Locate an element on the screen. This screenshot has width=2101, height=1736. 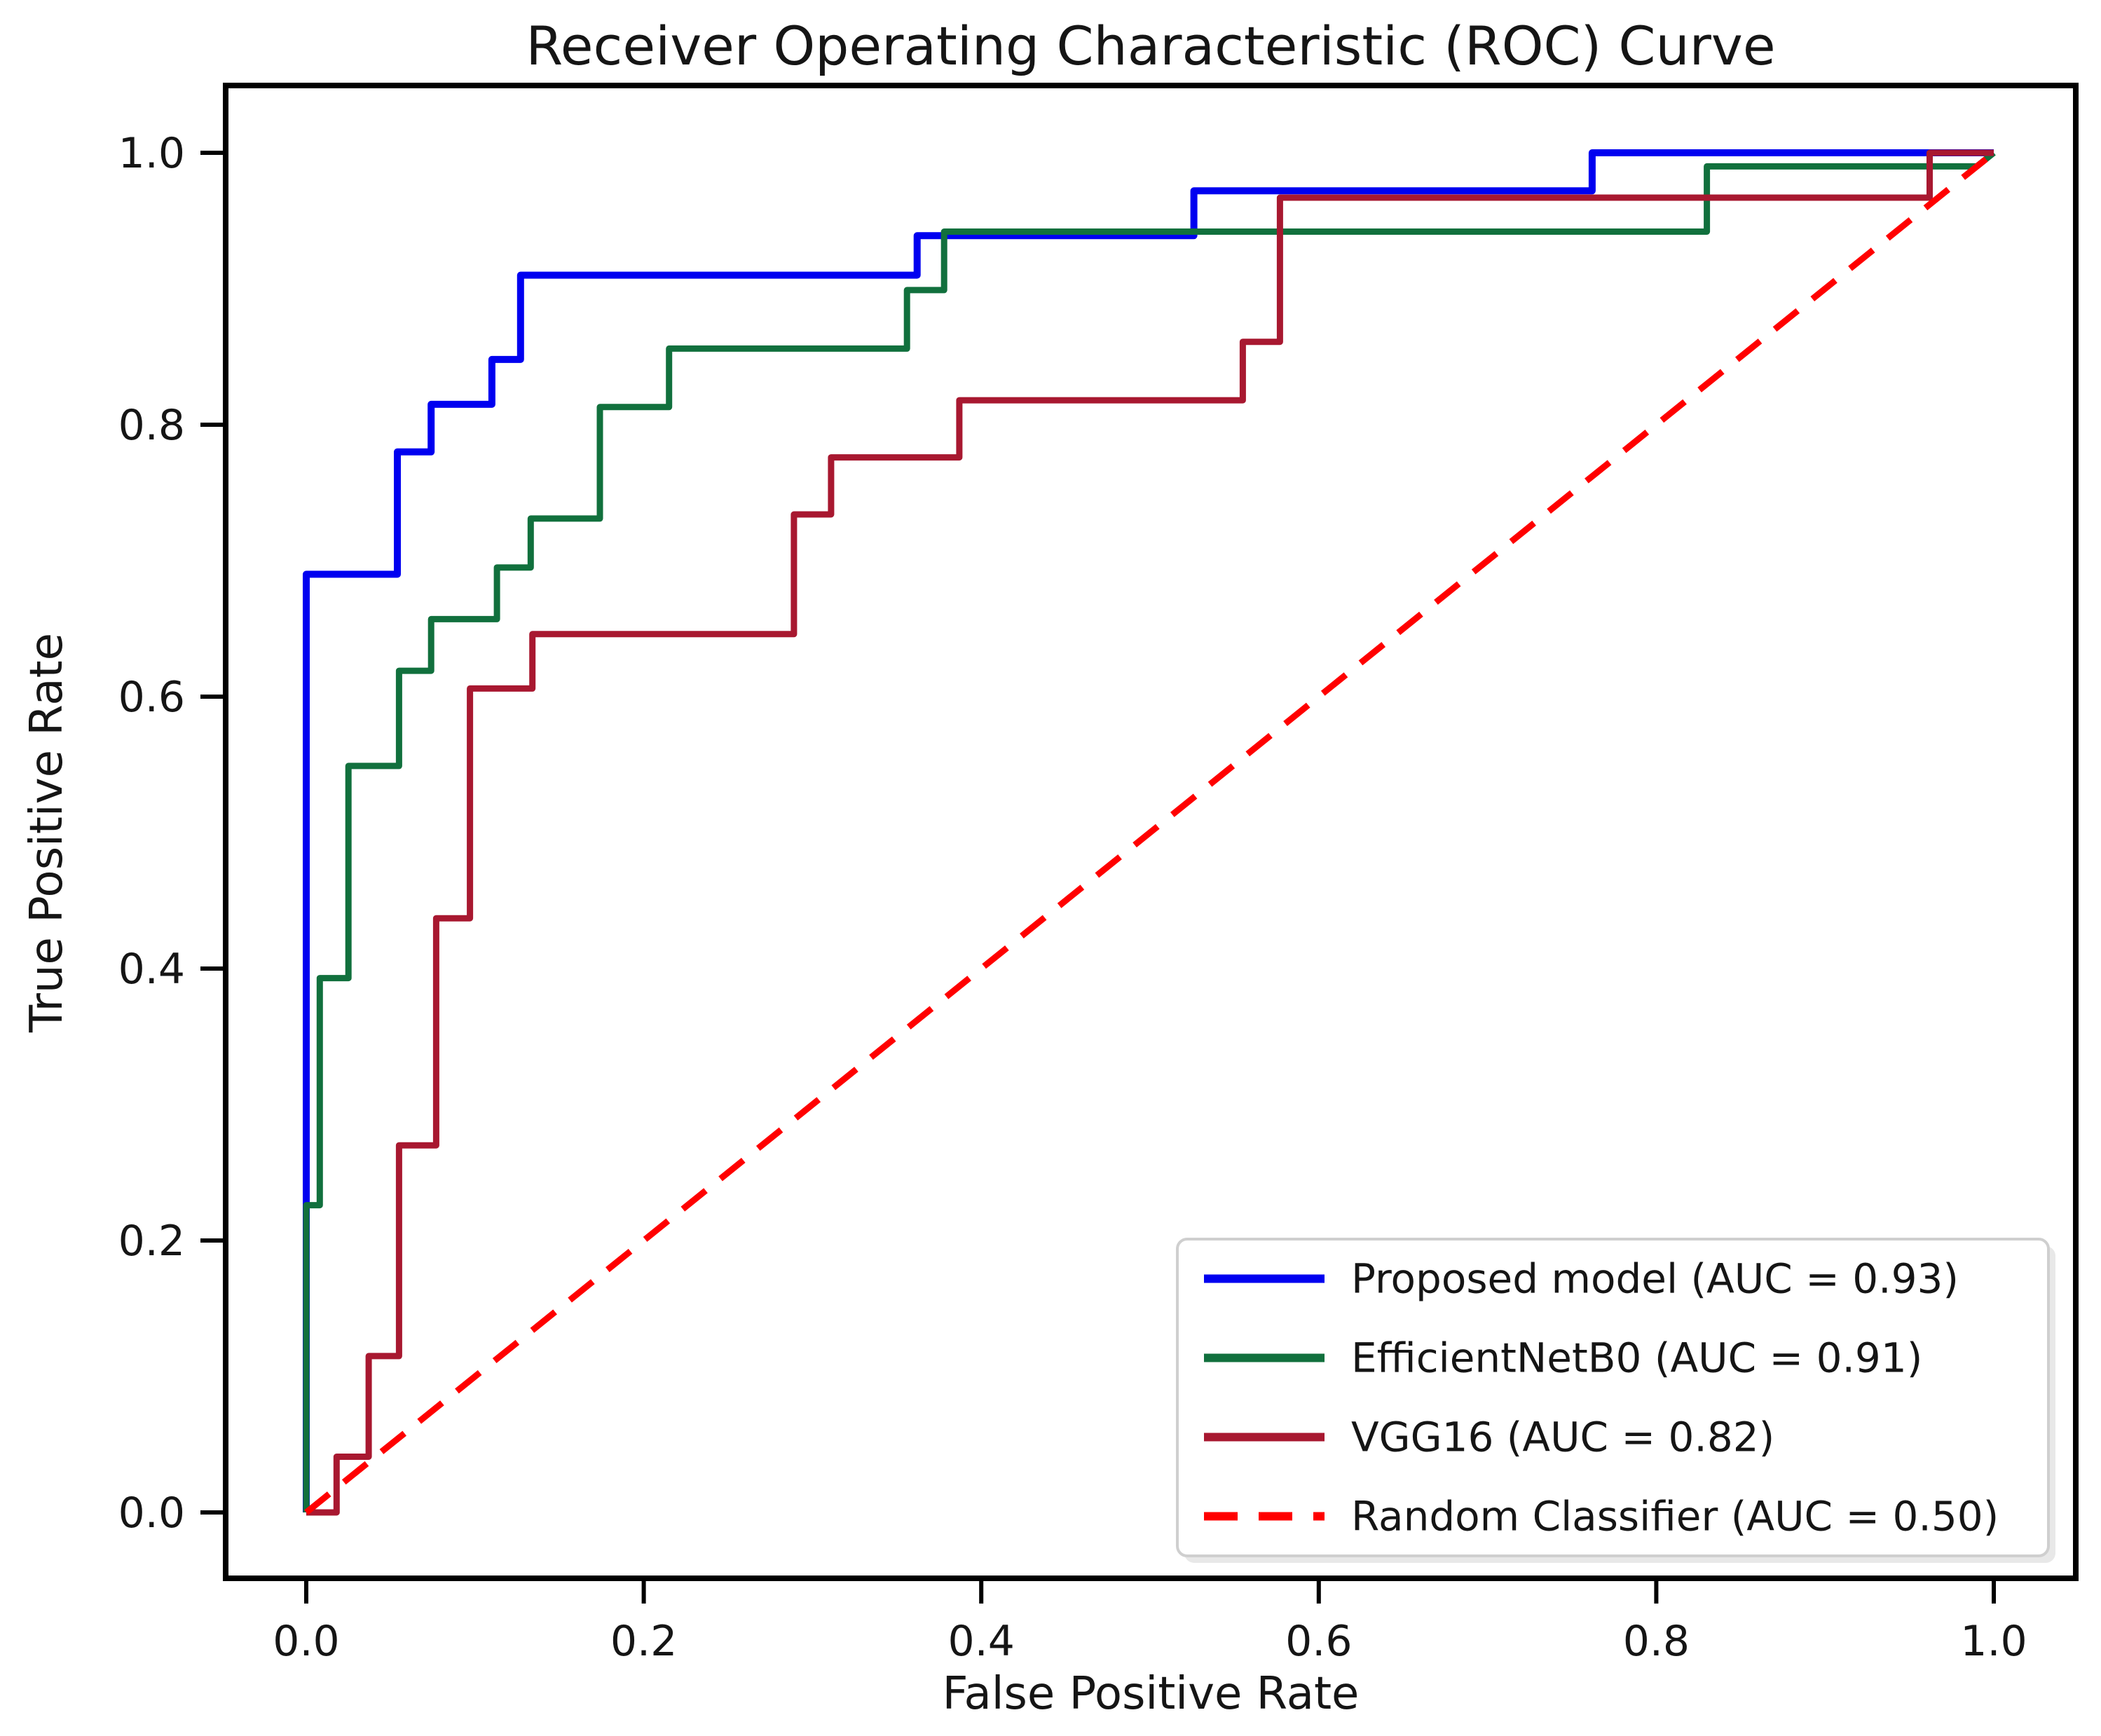
legend-label-efficientnetb0: EfficientNetB0 (AUC = 0.91) is located at coordinates (1637, 1358).